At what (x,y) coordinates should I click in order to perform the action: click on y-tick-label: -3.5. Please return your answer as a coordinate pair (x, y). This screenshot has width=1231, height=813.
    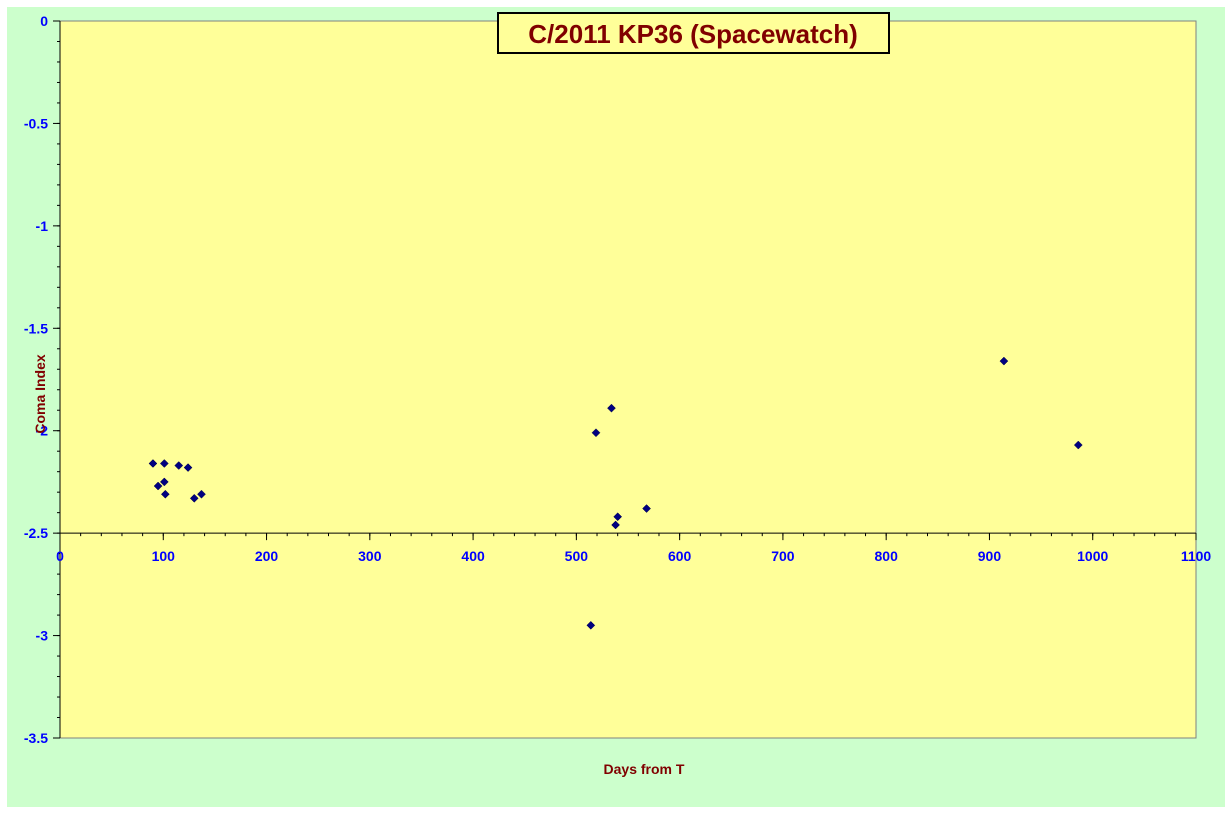
    Looking at the image, I should click on (36, 738).